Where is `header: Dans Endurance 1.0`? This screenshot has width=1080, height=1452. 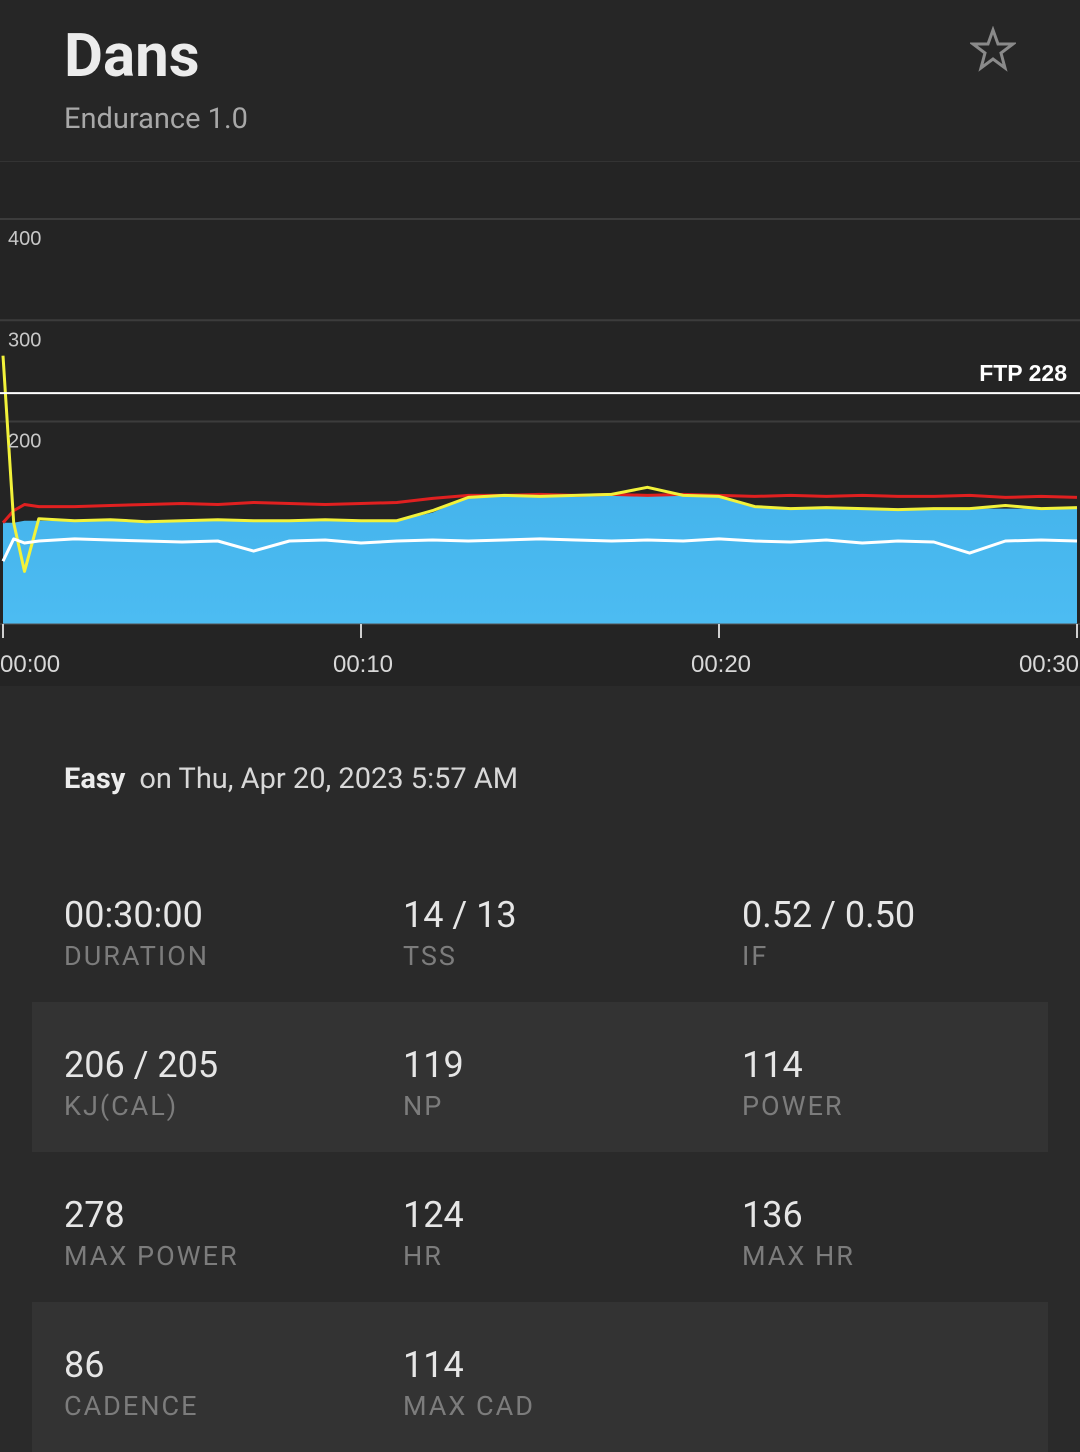 header: Dans Endurance 1.0 is located at coordinates (540, 81).